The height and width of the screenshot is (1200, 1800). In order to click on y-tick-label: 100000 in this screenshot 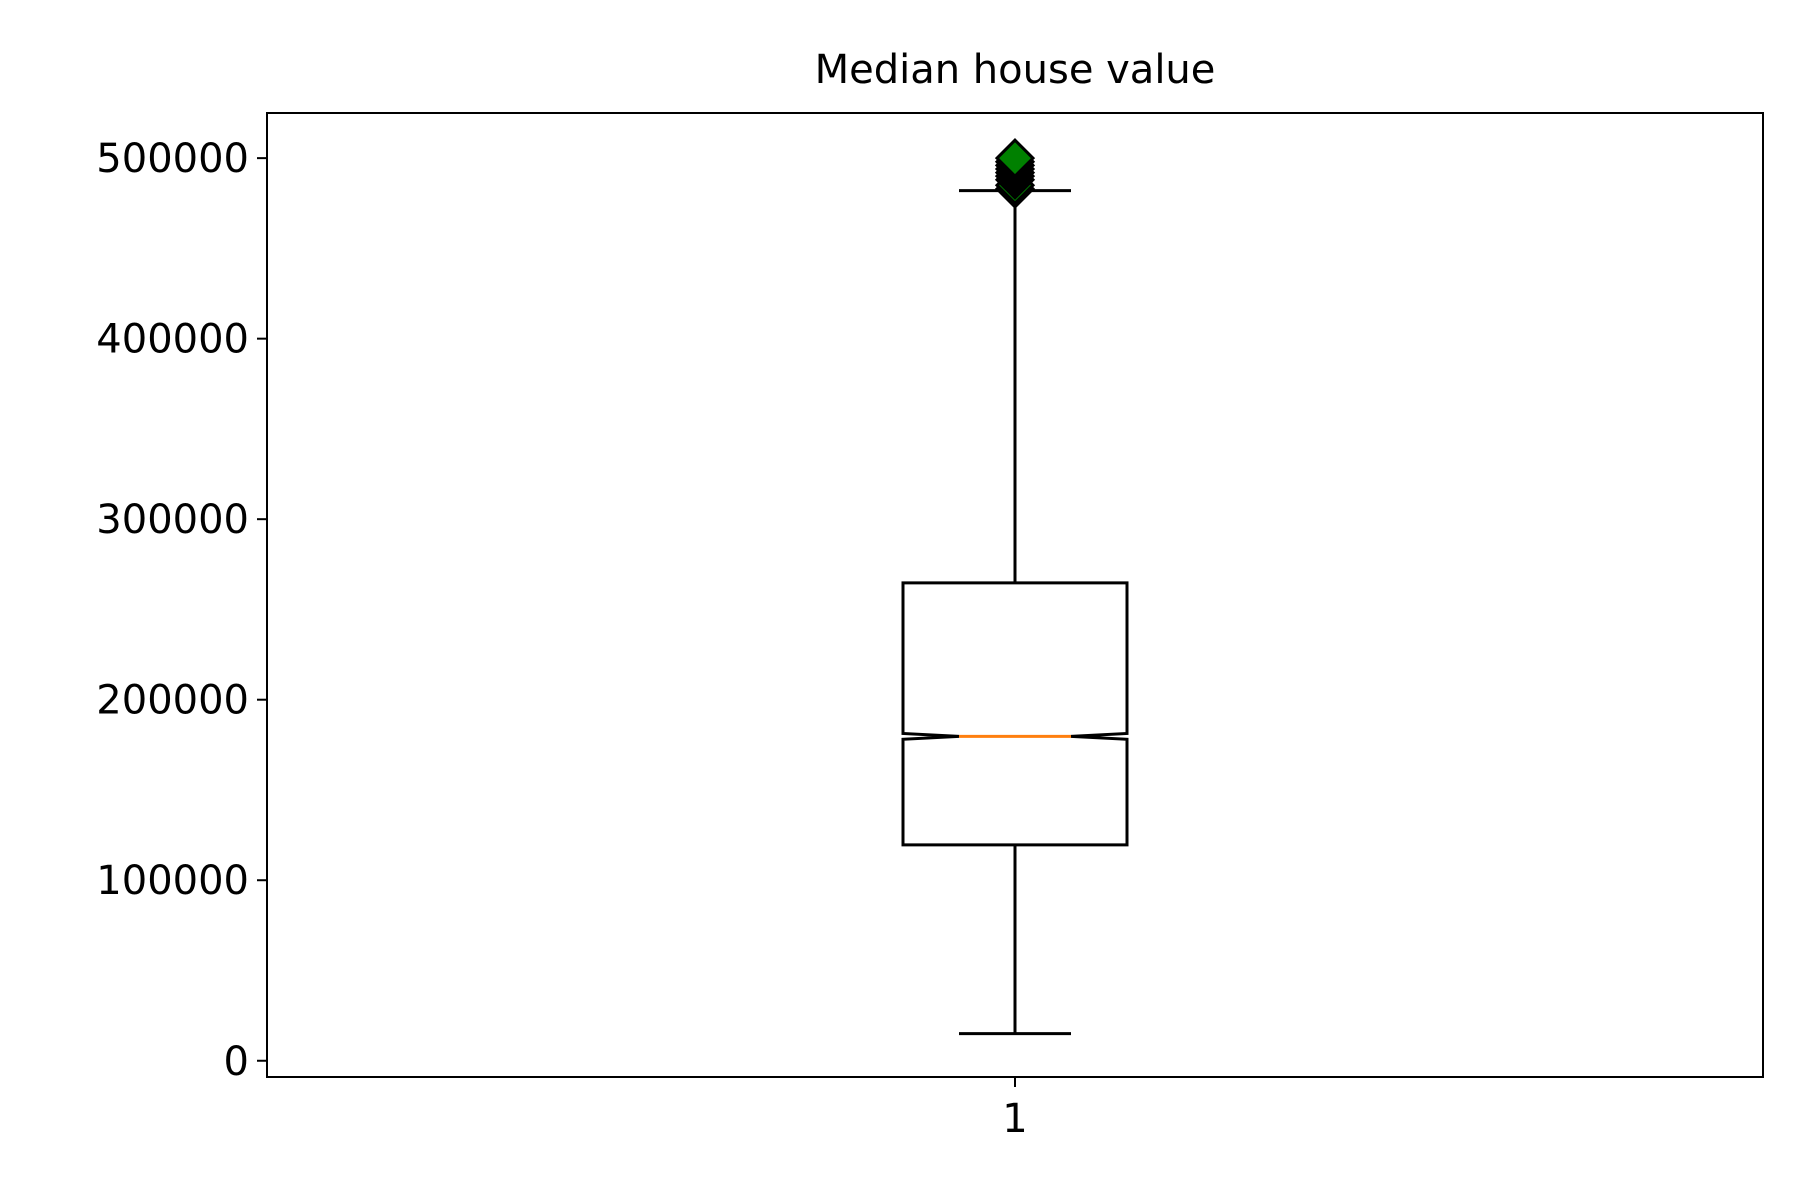, I will do `click(172, 881)`.